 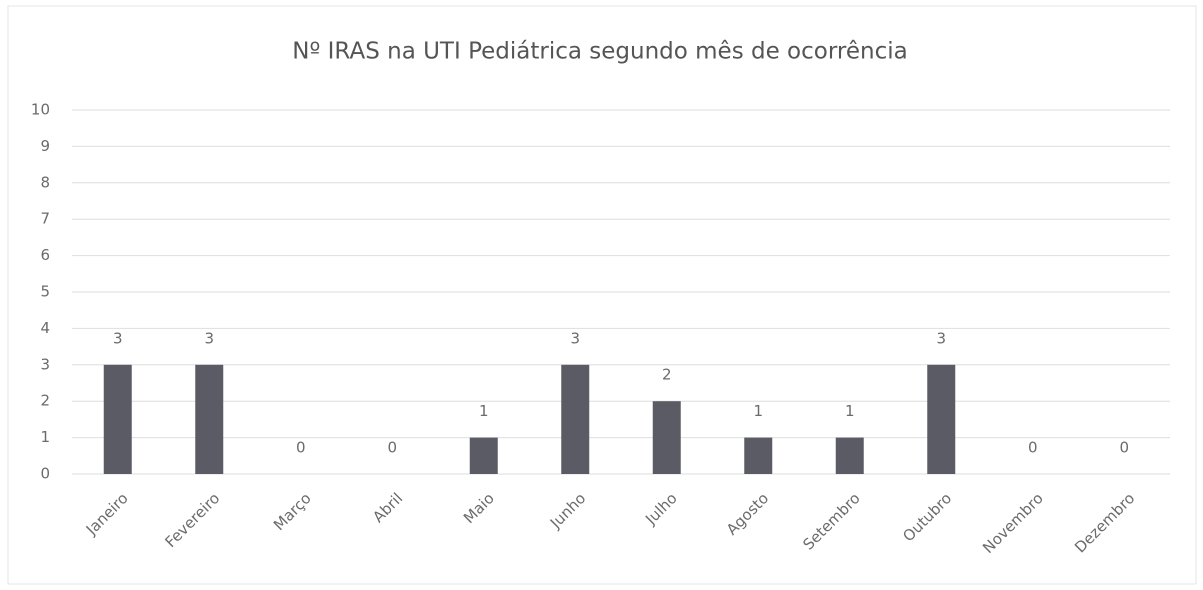 I want to click on y-tick-label: 10, so click(x=40, y=110).